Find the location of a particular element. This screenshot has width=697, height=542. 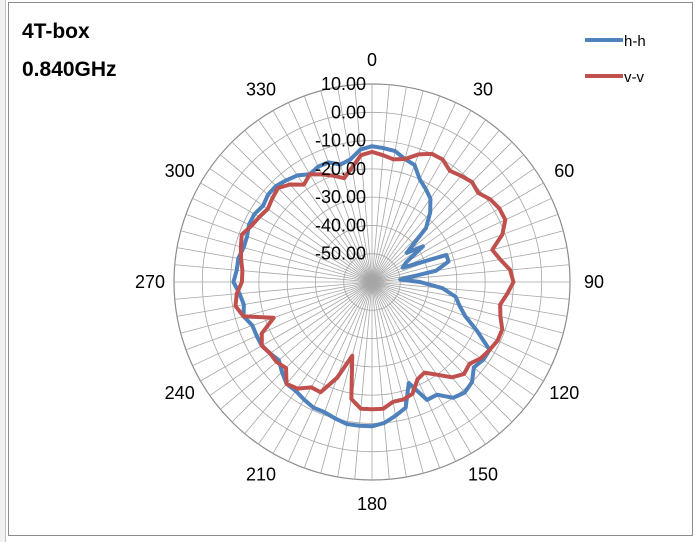

angle-label-300: 300 is located at coordinates (180, 171).